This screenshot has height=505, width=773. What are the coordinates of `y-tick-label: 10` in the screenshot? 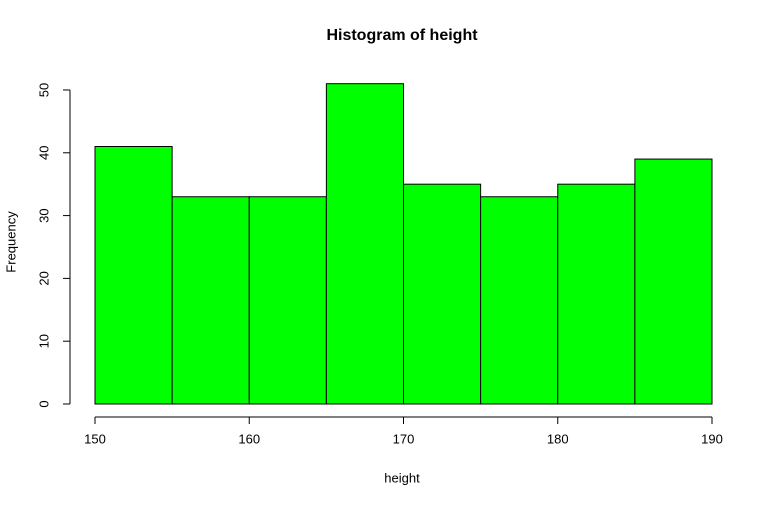 It's located at (43, 341).